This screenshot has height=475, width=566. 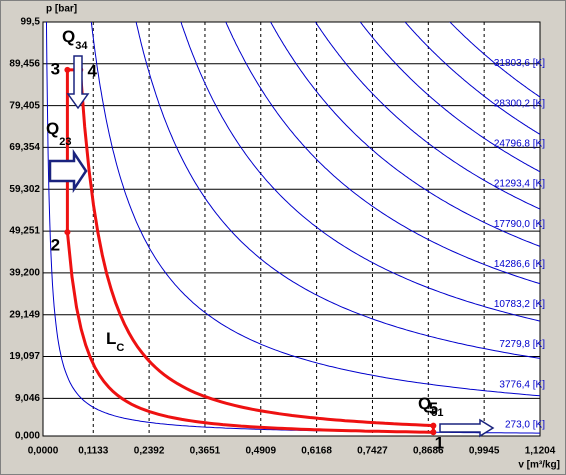 I want to click on isotherm-label: 21293,4 [K], so click(x=519, y=184).